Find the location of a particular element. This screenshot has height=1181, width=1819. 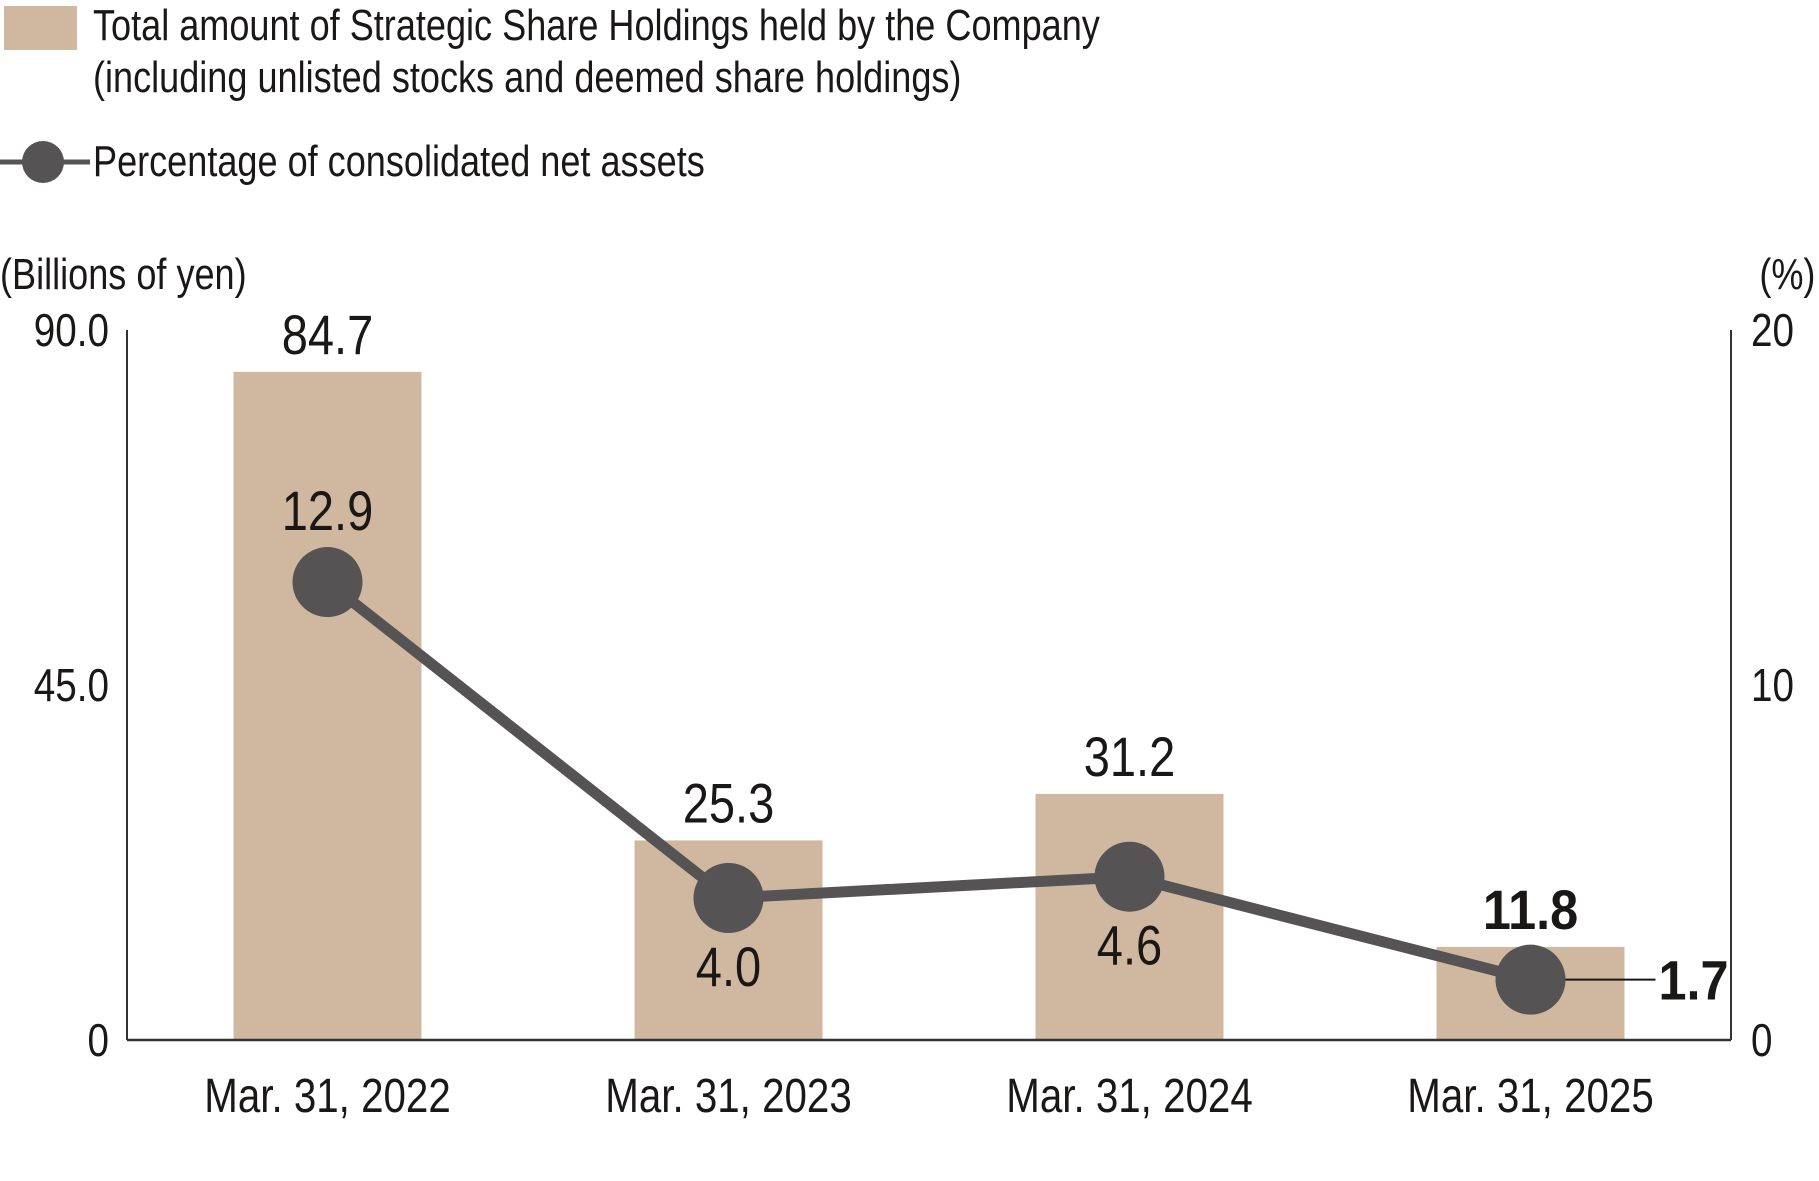

line-value-label: 1.7 is located at coordinates (1694, 981).